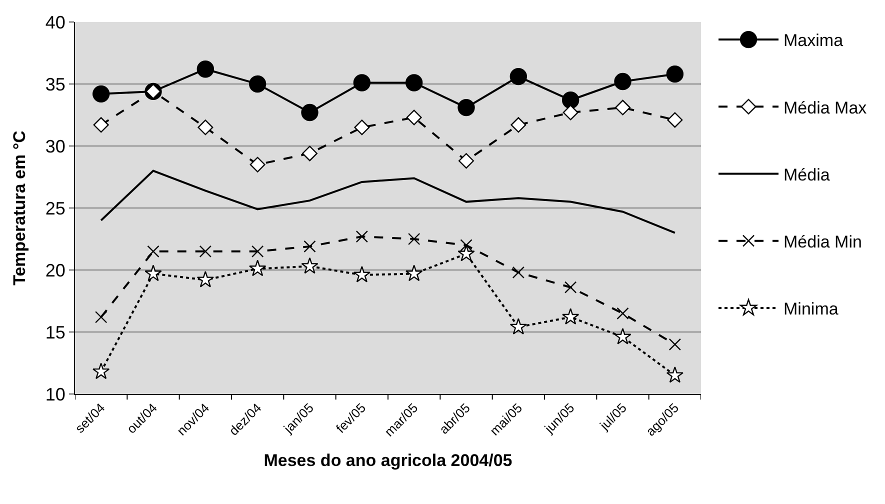  Describe the element at coordinates (823, 242) in the screenshot. I see `legend-label: Média Min` at that location.